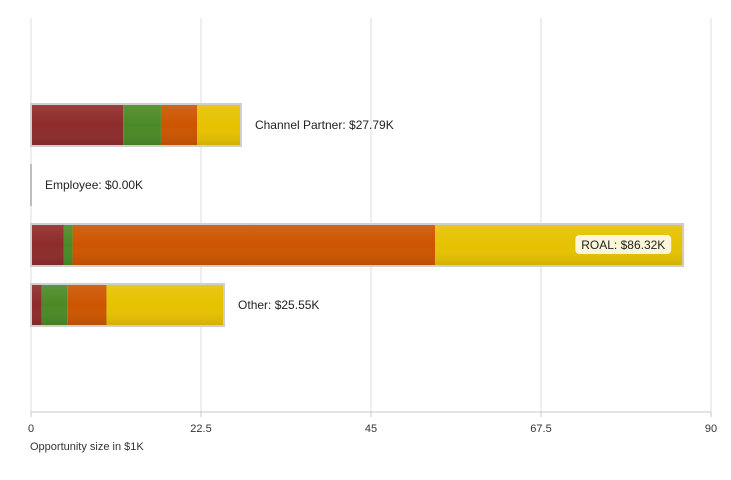 The height and width of the screenshot is (480, 731). I want to click on bar-label: Channel Partner: $27.79K, so click(324, 125).